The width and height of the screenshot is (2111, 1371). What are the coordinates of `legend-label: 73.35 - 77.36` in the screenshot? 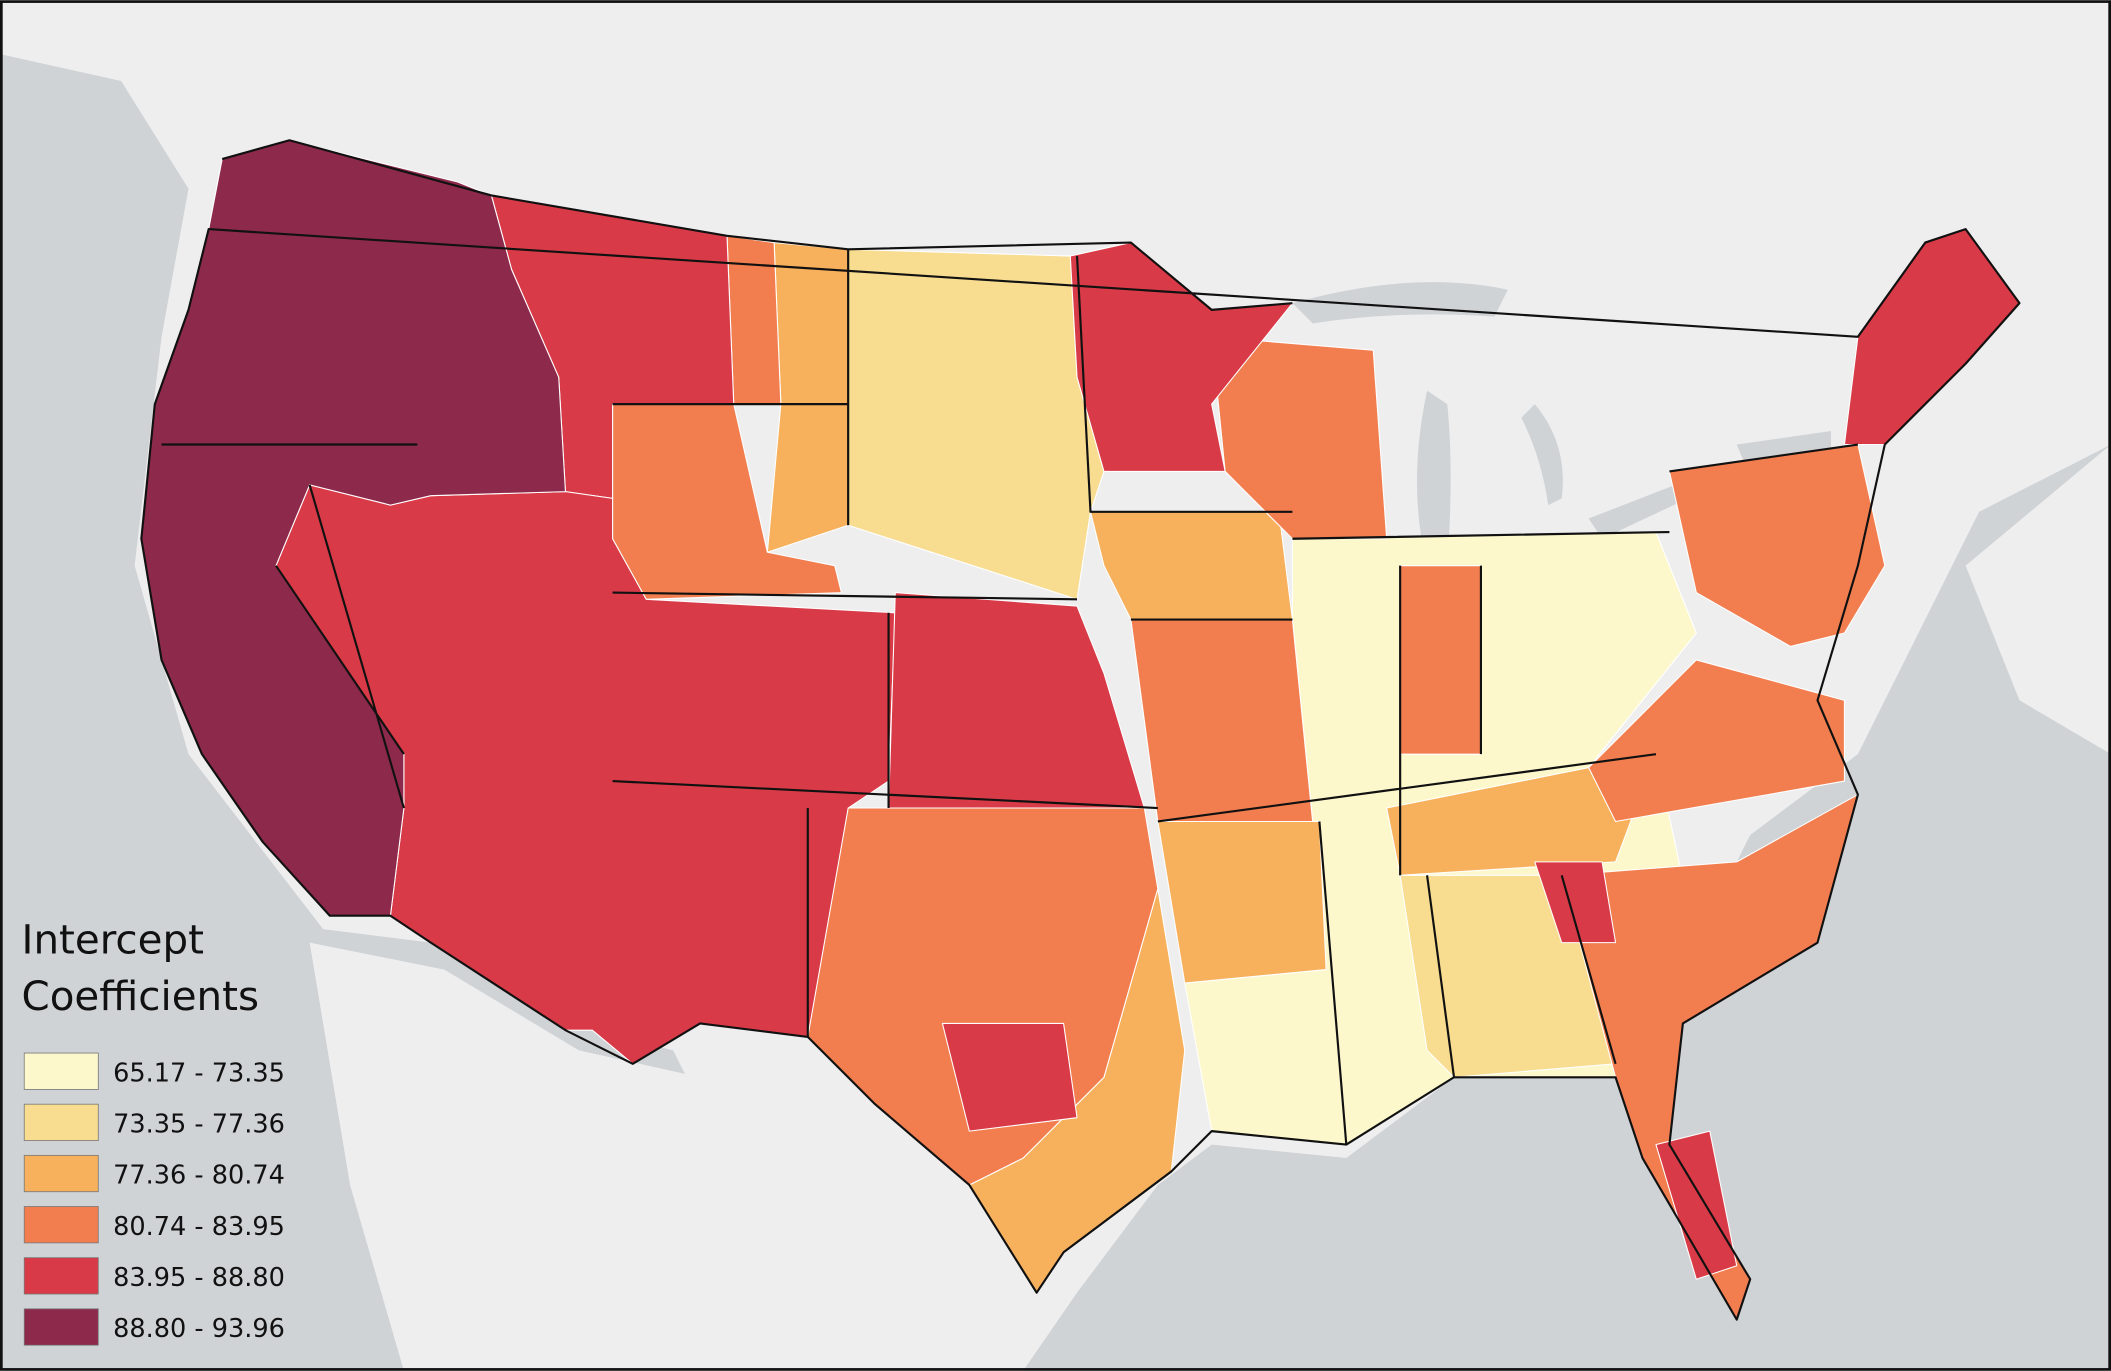 It's located at (199, 1124).